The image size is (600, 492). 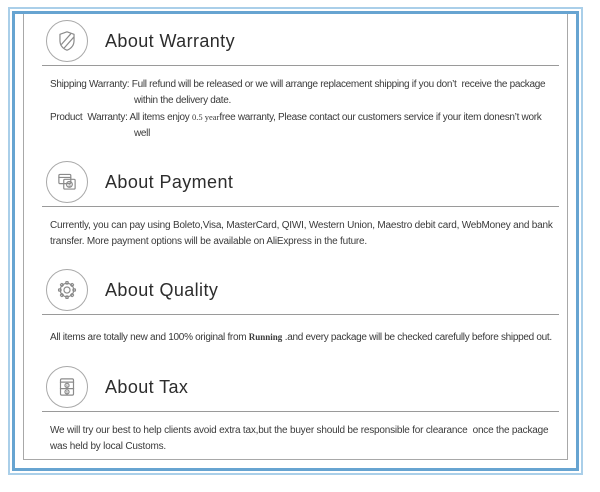 I want to click on quality-divider, so click(x=300, y=314).